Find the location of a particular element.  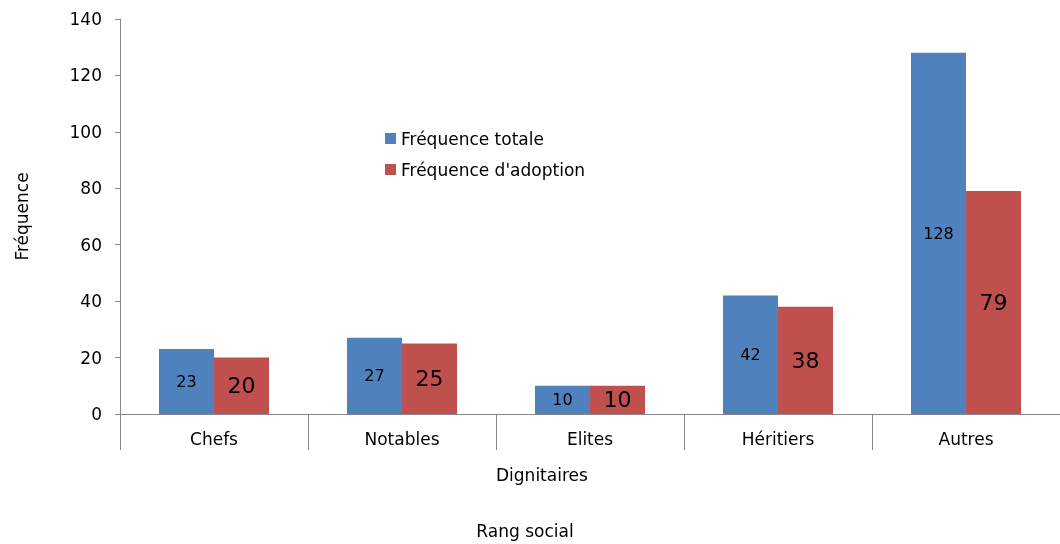

data-label: 38 is located at coordinates (805, 360).